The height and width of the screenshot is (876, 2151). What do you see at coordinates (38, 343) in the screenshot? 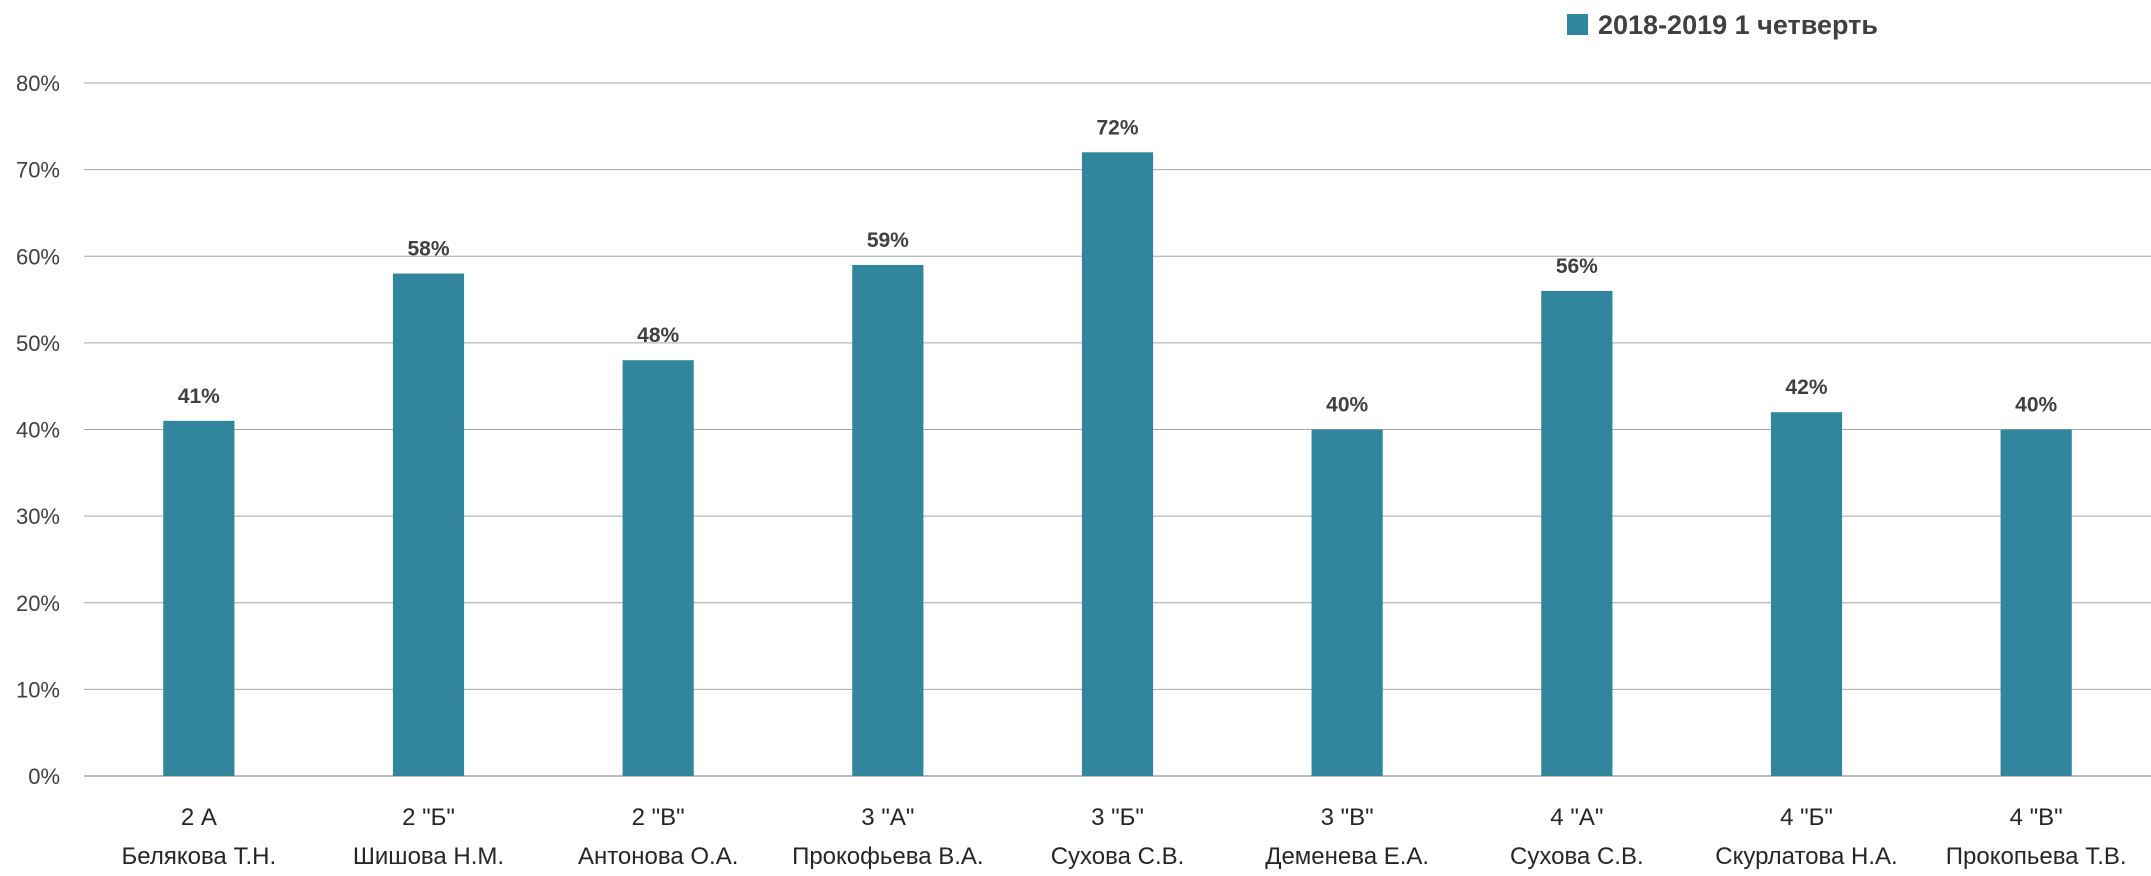
I see `y-tick-label: 50%` at bounding box center [38, 343].